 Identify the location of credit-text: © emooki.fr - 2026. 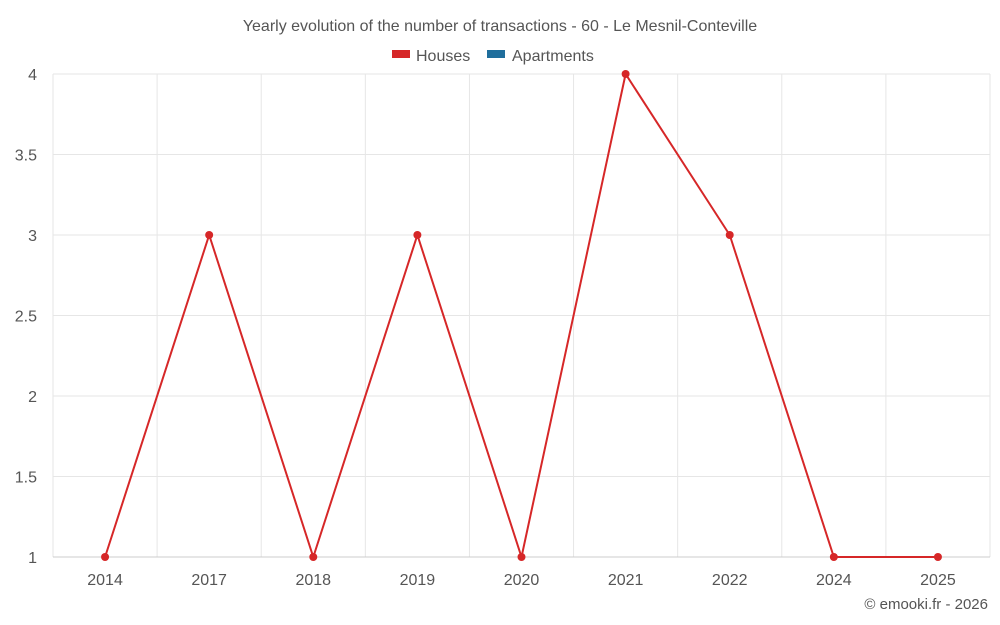
(926, 604).